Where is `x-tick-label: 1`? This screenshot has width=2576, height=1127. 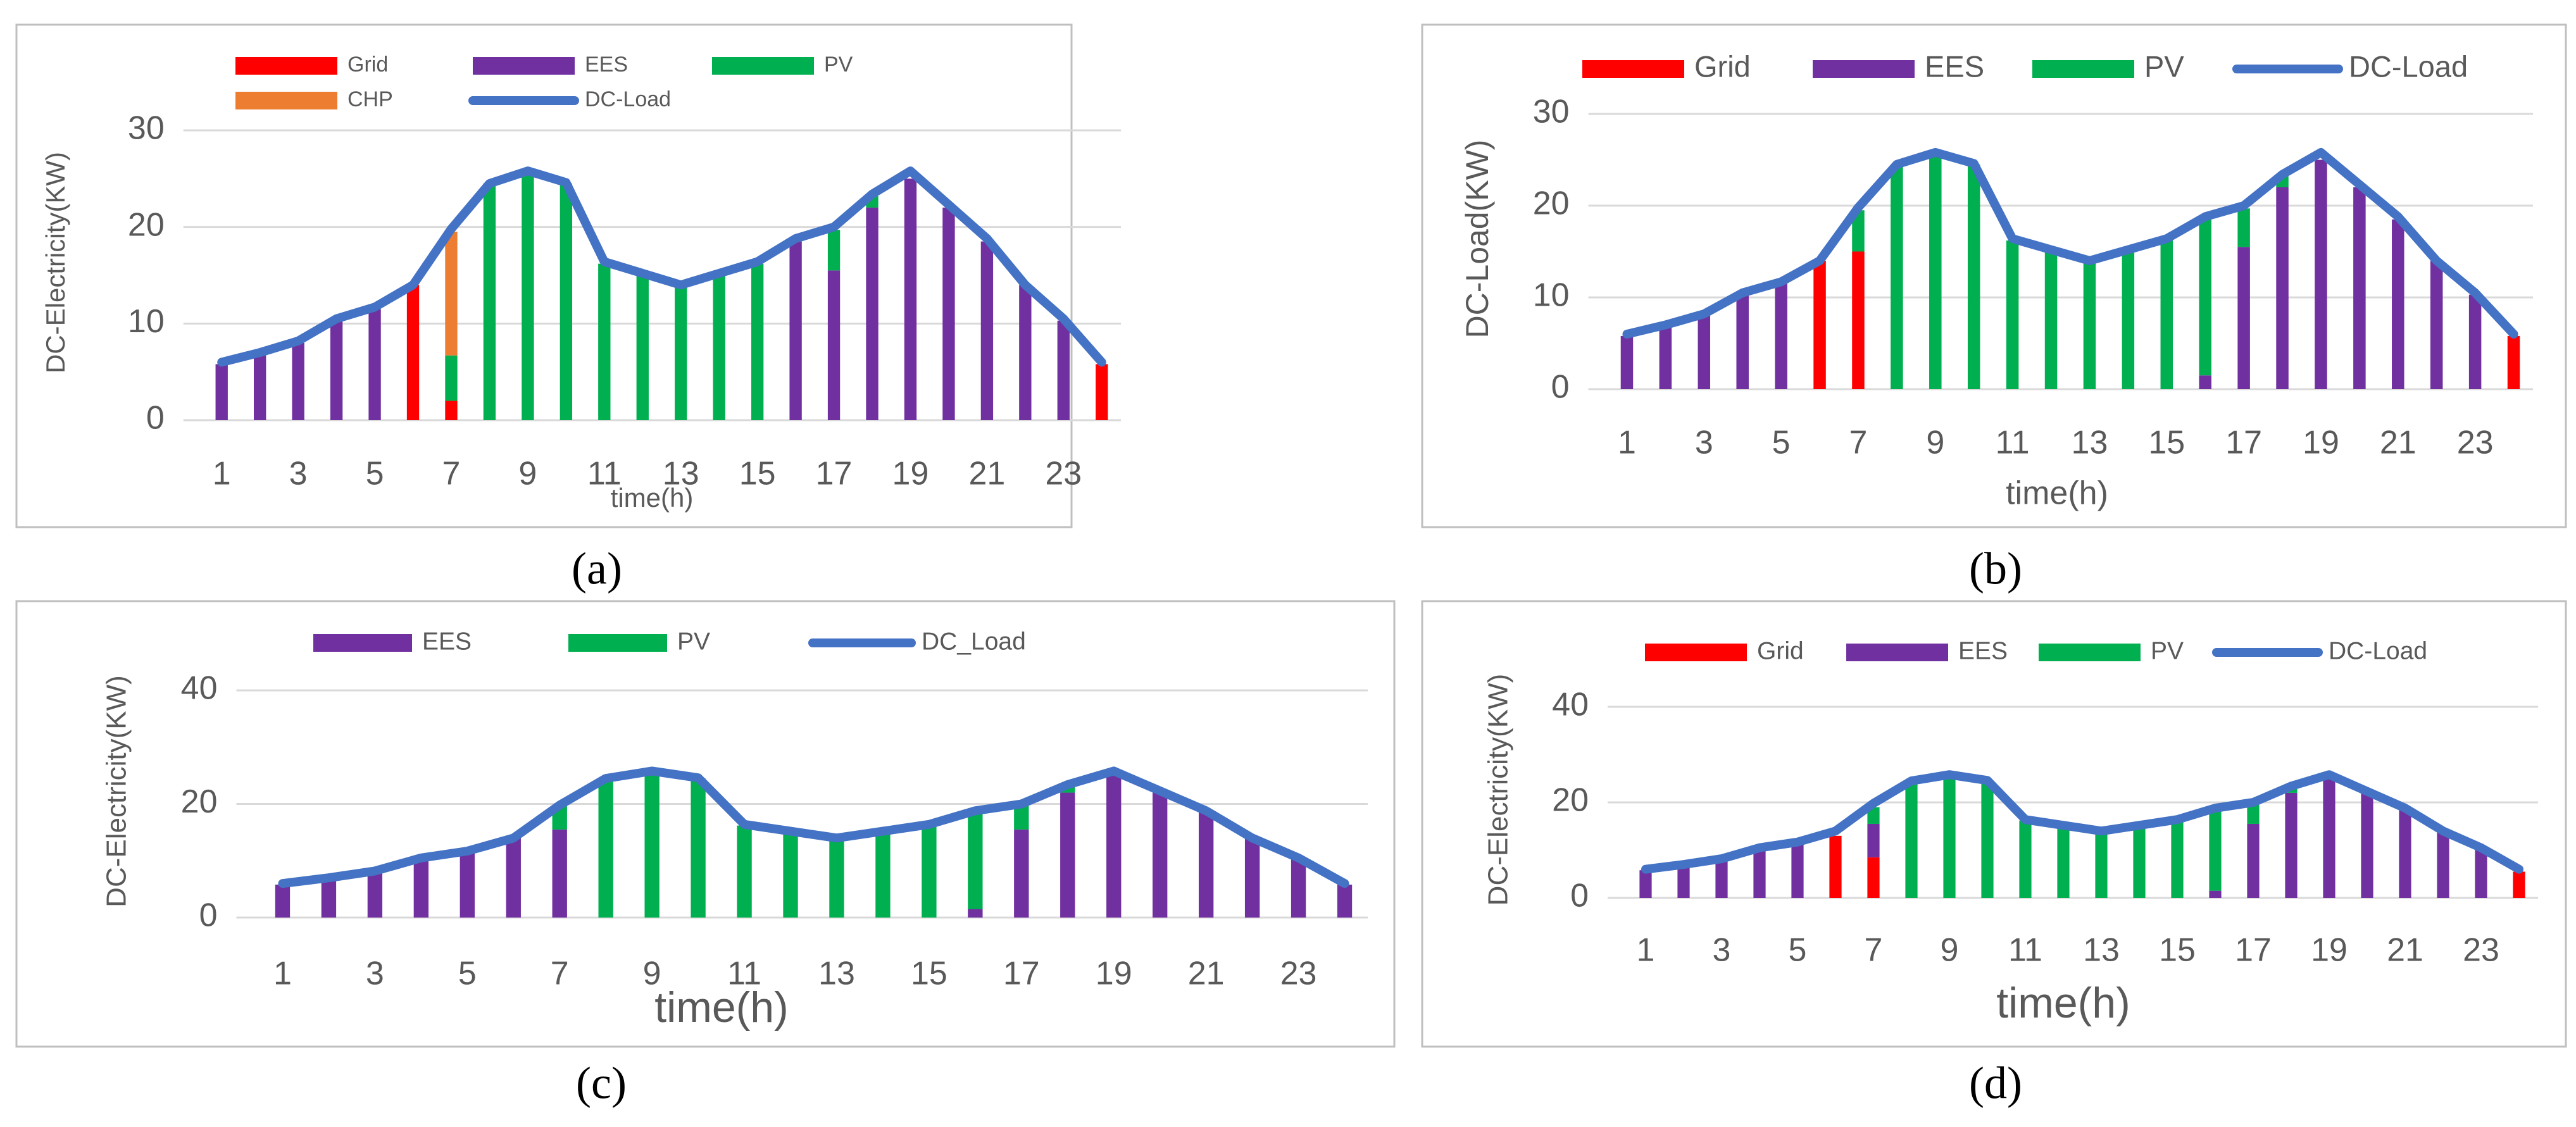
x-tick-label: 1 is located at coordinates (222, 474).